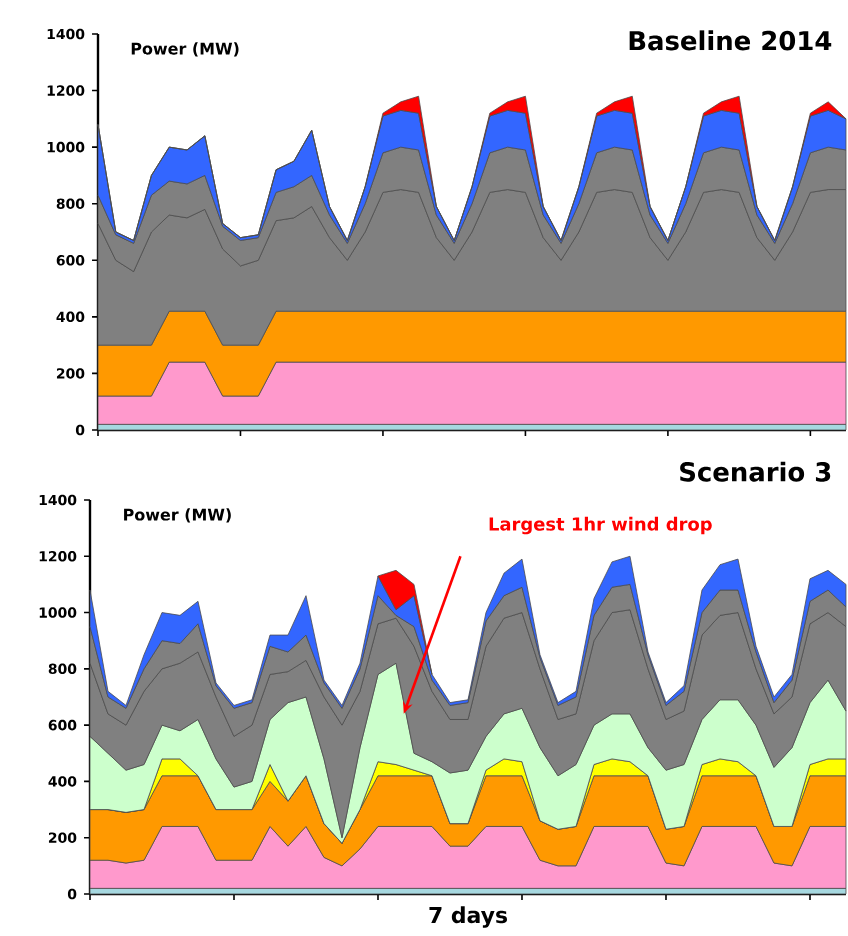 This screenshot has width=848, height=936. What do you see at coordinates (755, 471) in the screenshot?
I see `chart-title: Scenario 3` at bounding box center [755, 471].